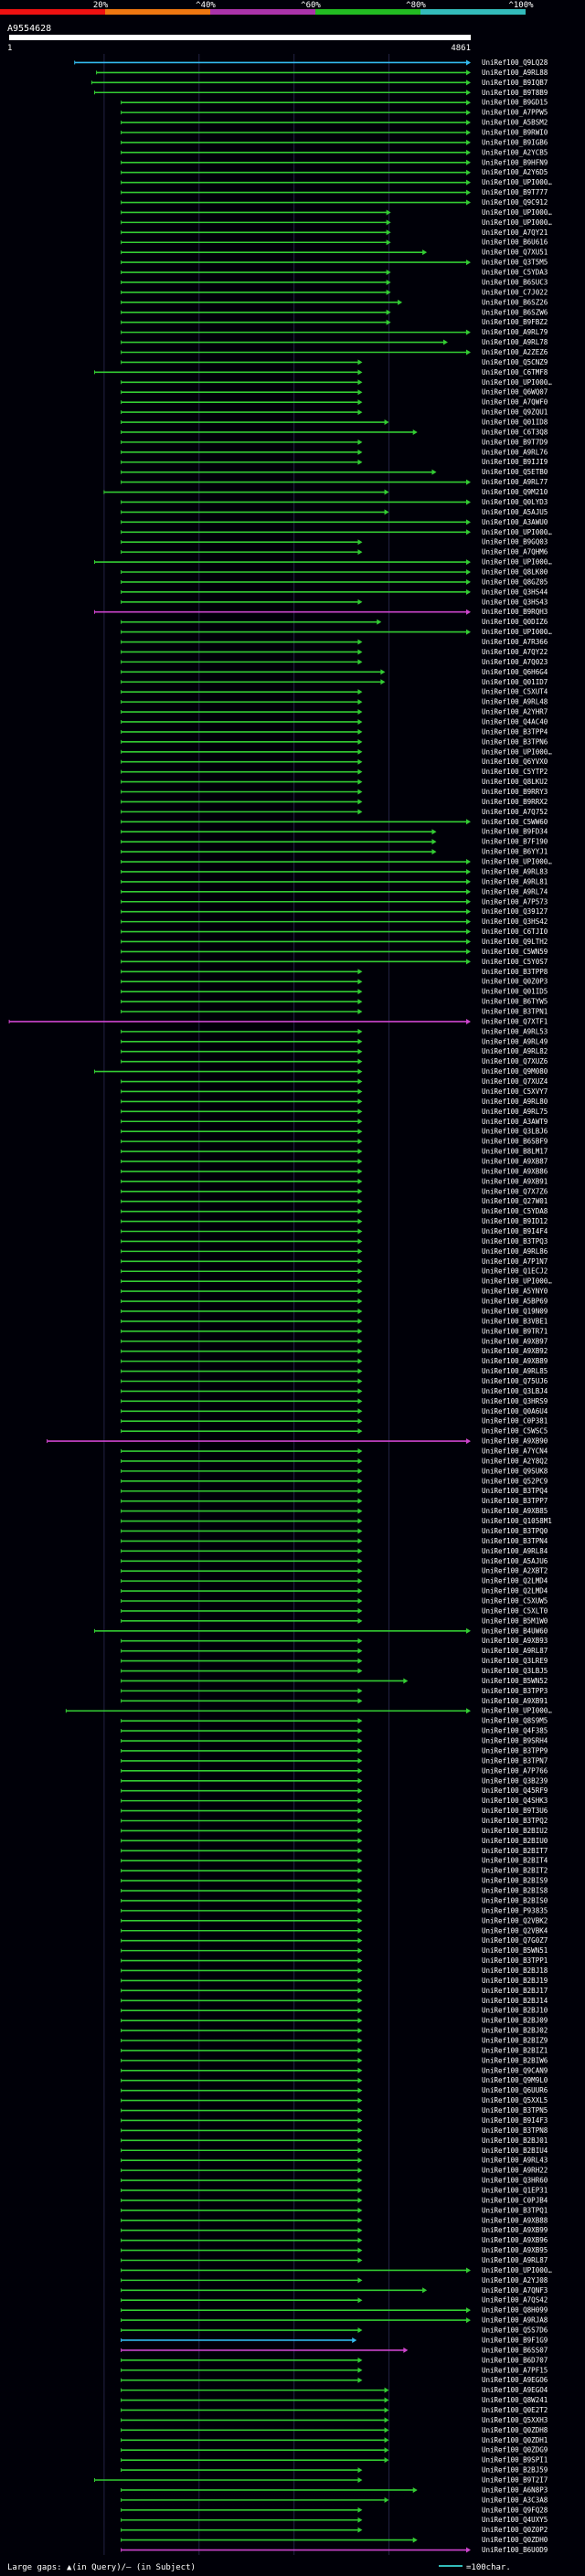 This screenshot has height=2576, width=585. Describe the element at coordinates (515, 282) in the screenshot. I see `hit-label: UniRef100_B6SUC3` at that location.